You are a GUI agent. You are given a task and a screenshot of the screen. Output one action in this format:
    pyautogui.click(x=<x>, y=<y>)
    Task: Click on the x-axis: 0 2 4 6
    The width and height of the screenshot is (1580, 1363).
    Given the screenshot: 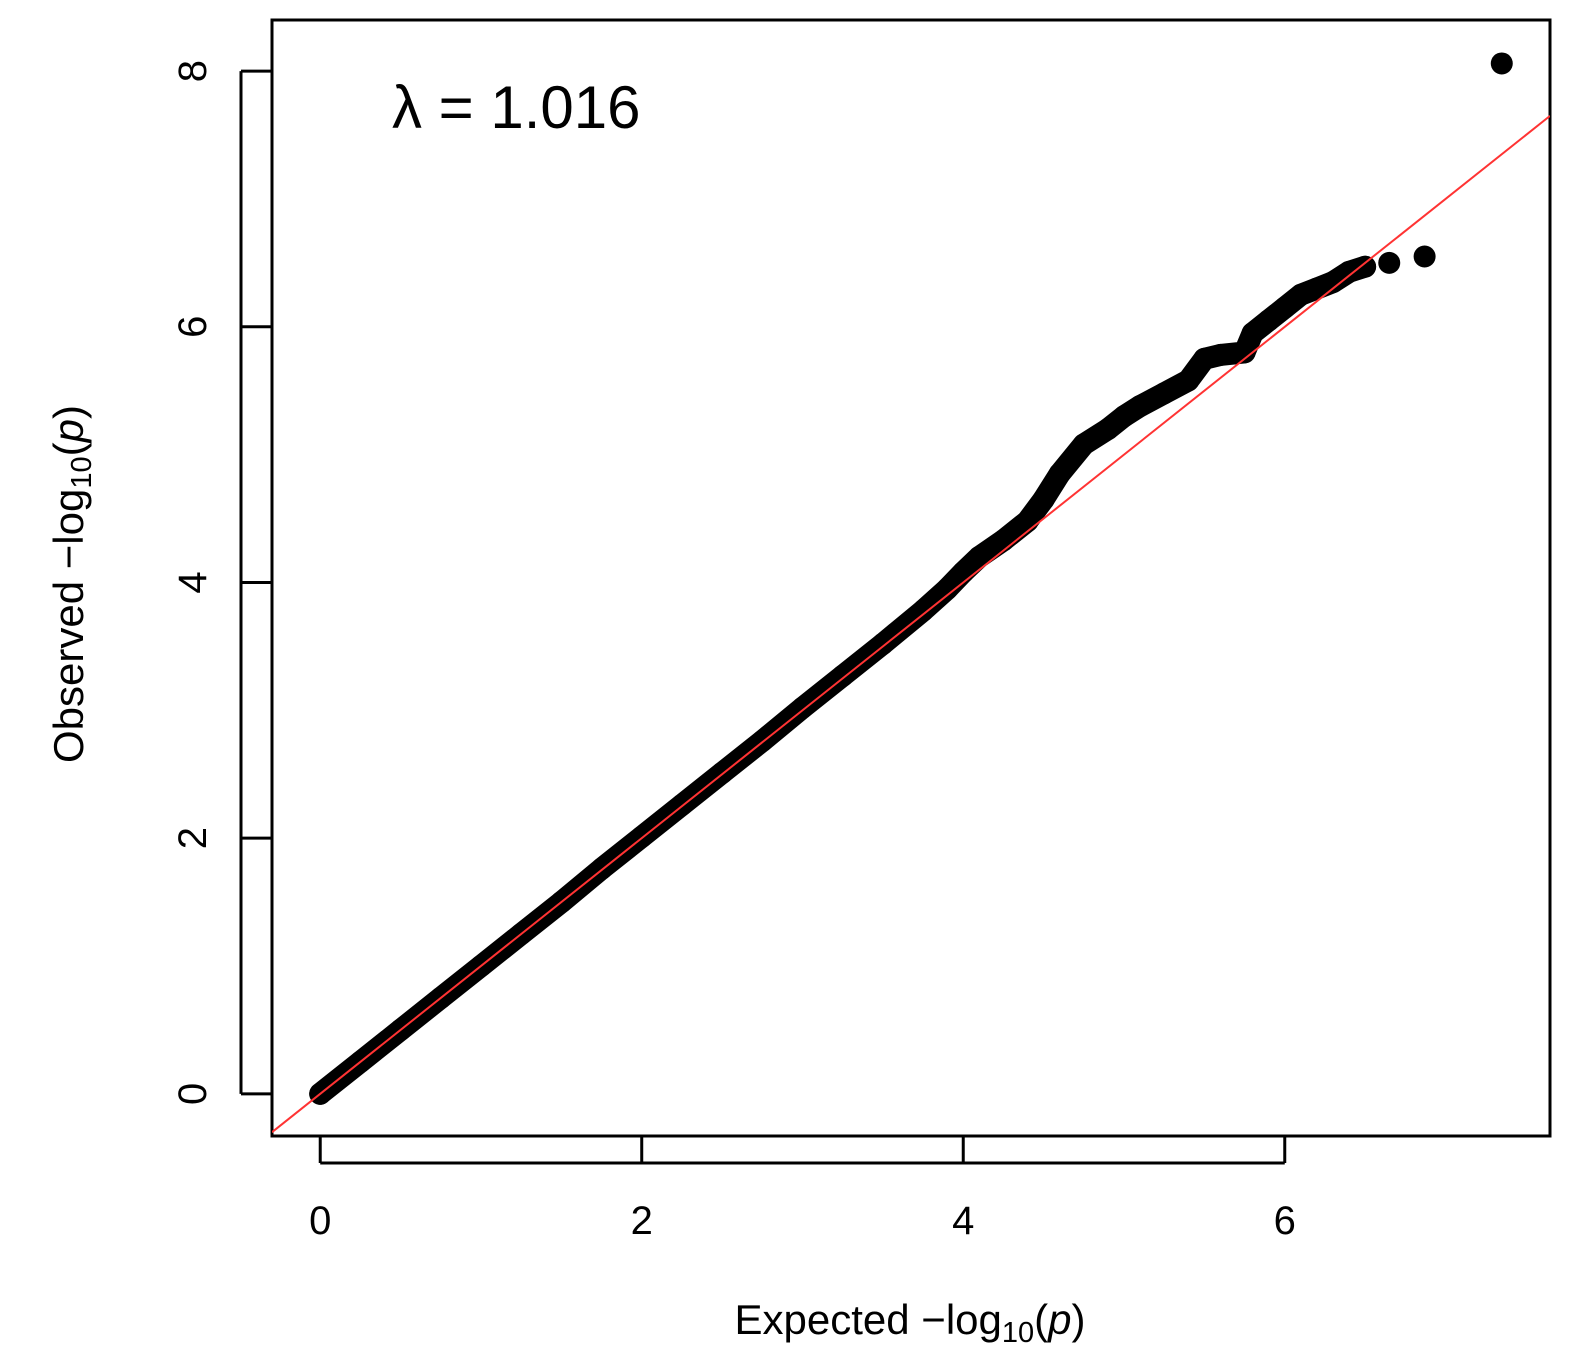 What is the action you would take?
    pyautogui.click(x=802, y=1189)
    